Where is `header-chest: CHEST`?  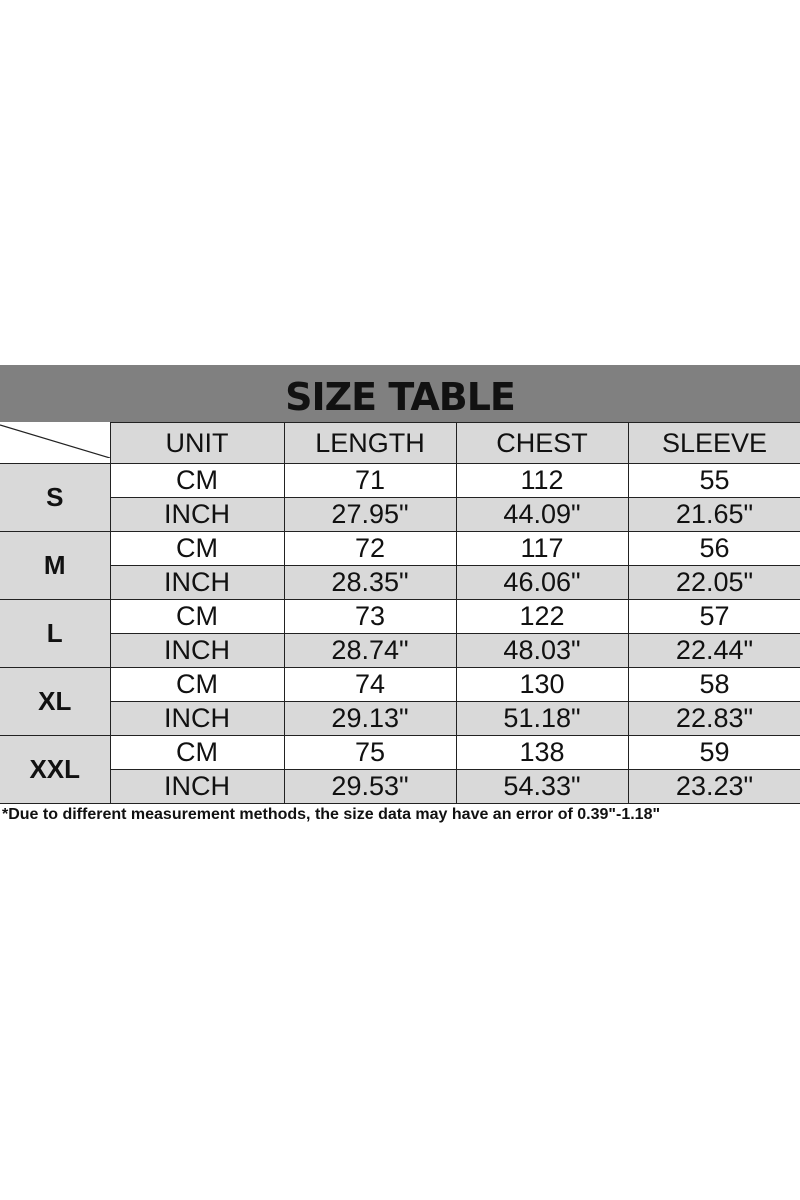 header-chest: CHEST is located at coordinates (542, 443).